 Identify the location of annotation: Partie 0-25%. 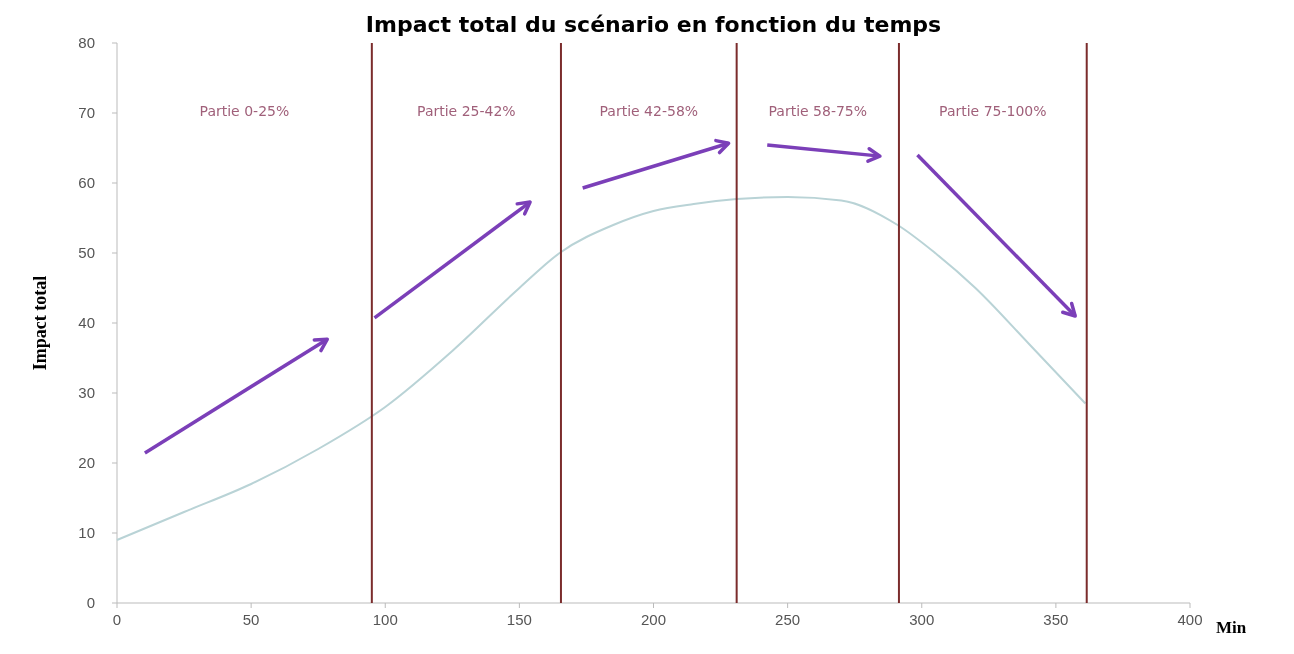
(244, 110).